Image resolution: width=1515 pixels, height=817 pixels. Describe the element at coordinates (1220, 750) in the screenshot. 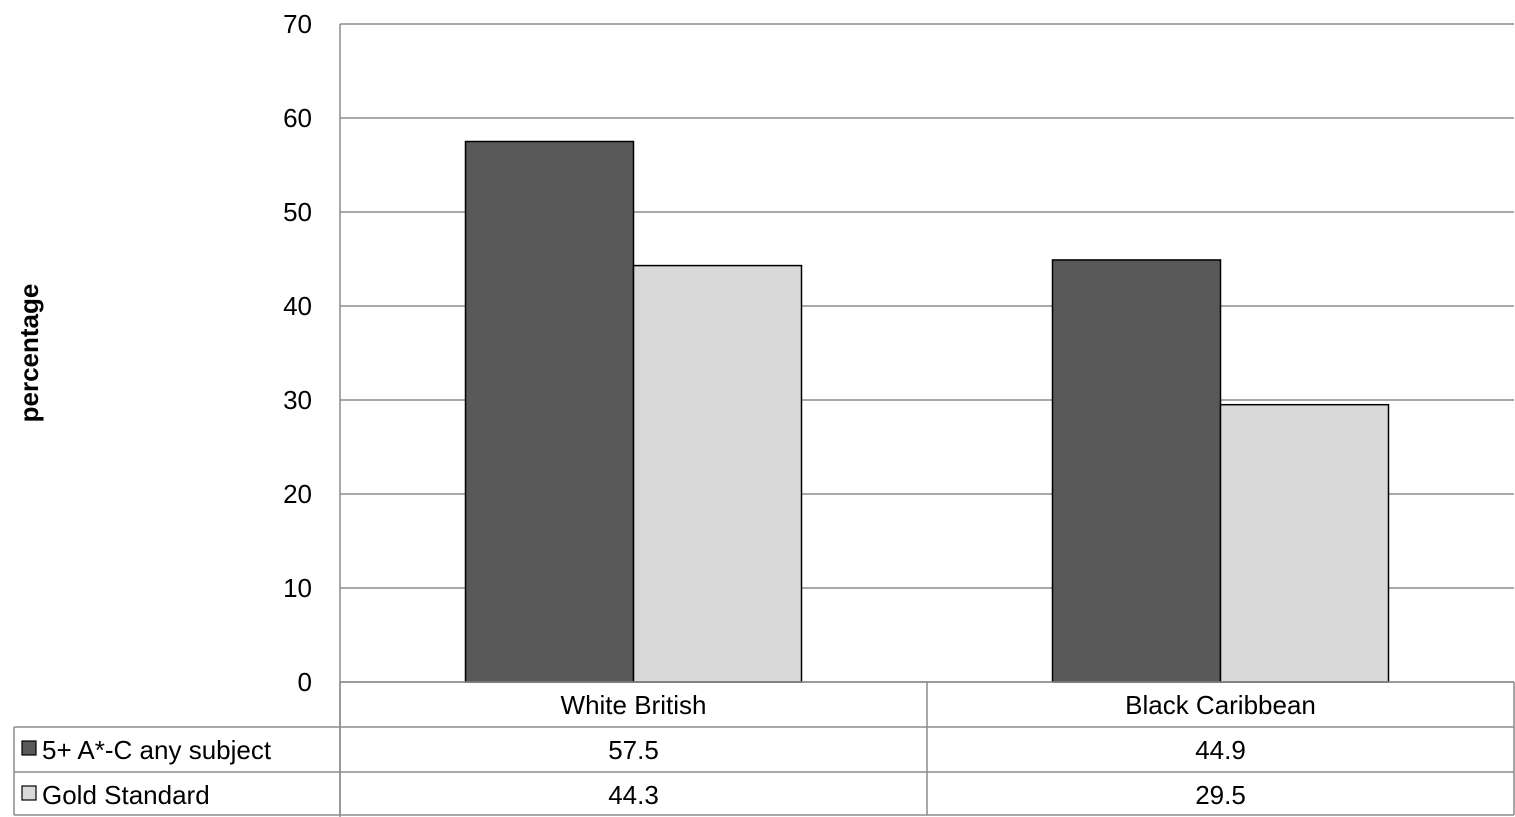

I see `table-value: 44.9` at that location.